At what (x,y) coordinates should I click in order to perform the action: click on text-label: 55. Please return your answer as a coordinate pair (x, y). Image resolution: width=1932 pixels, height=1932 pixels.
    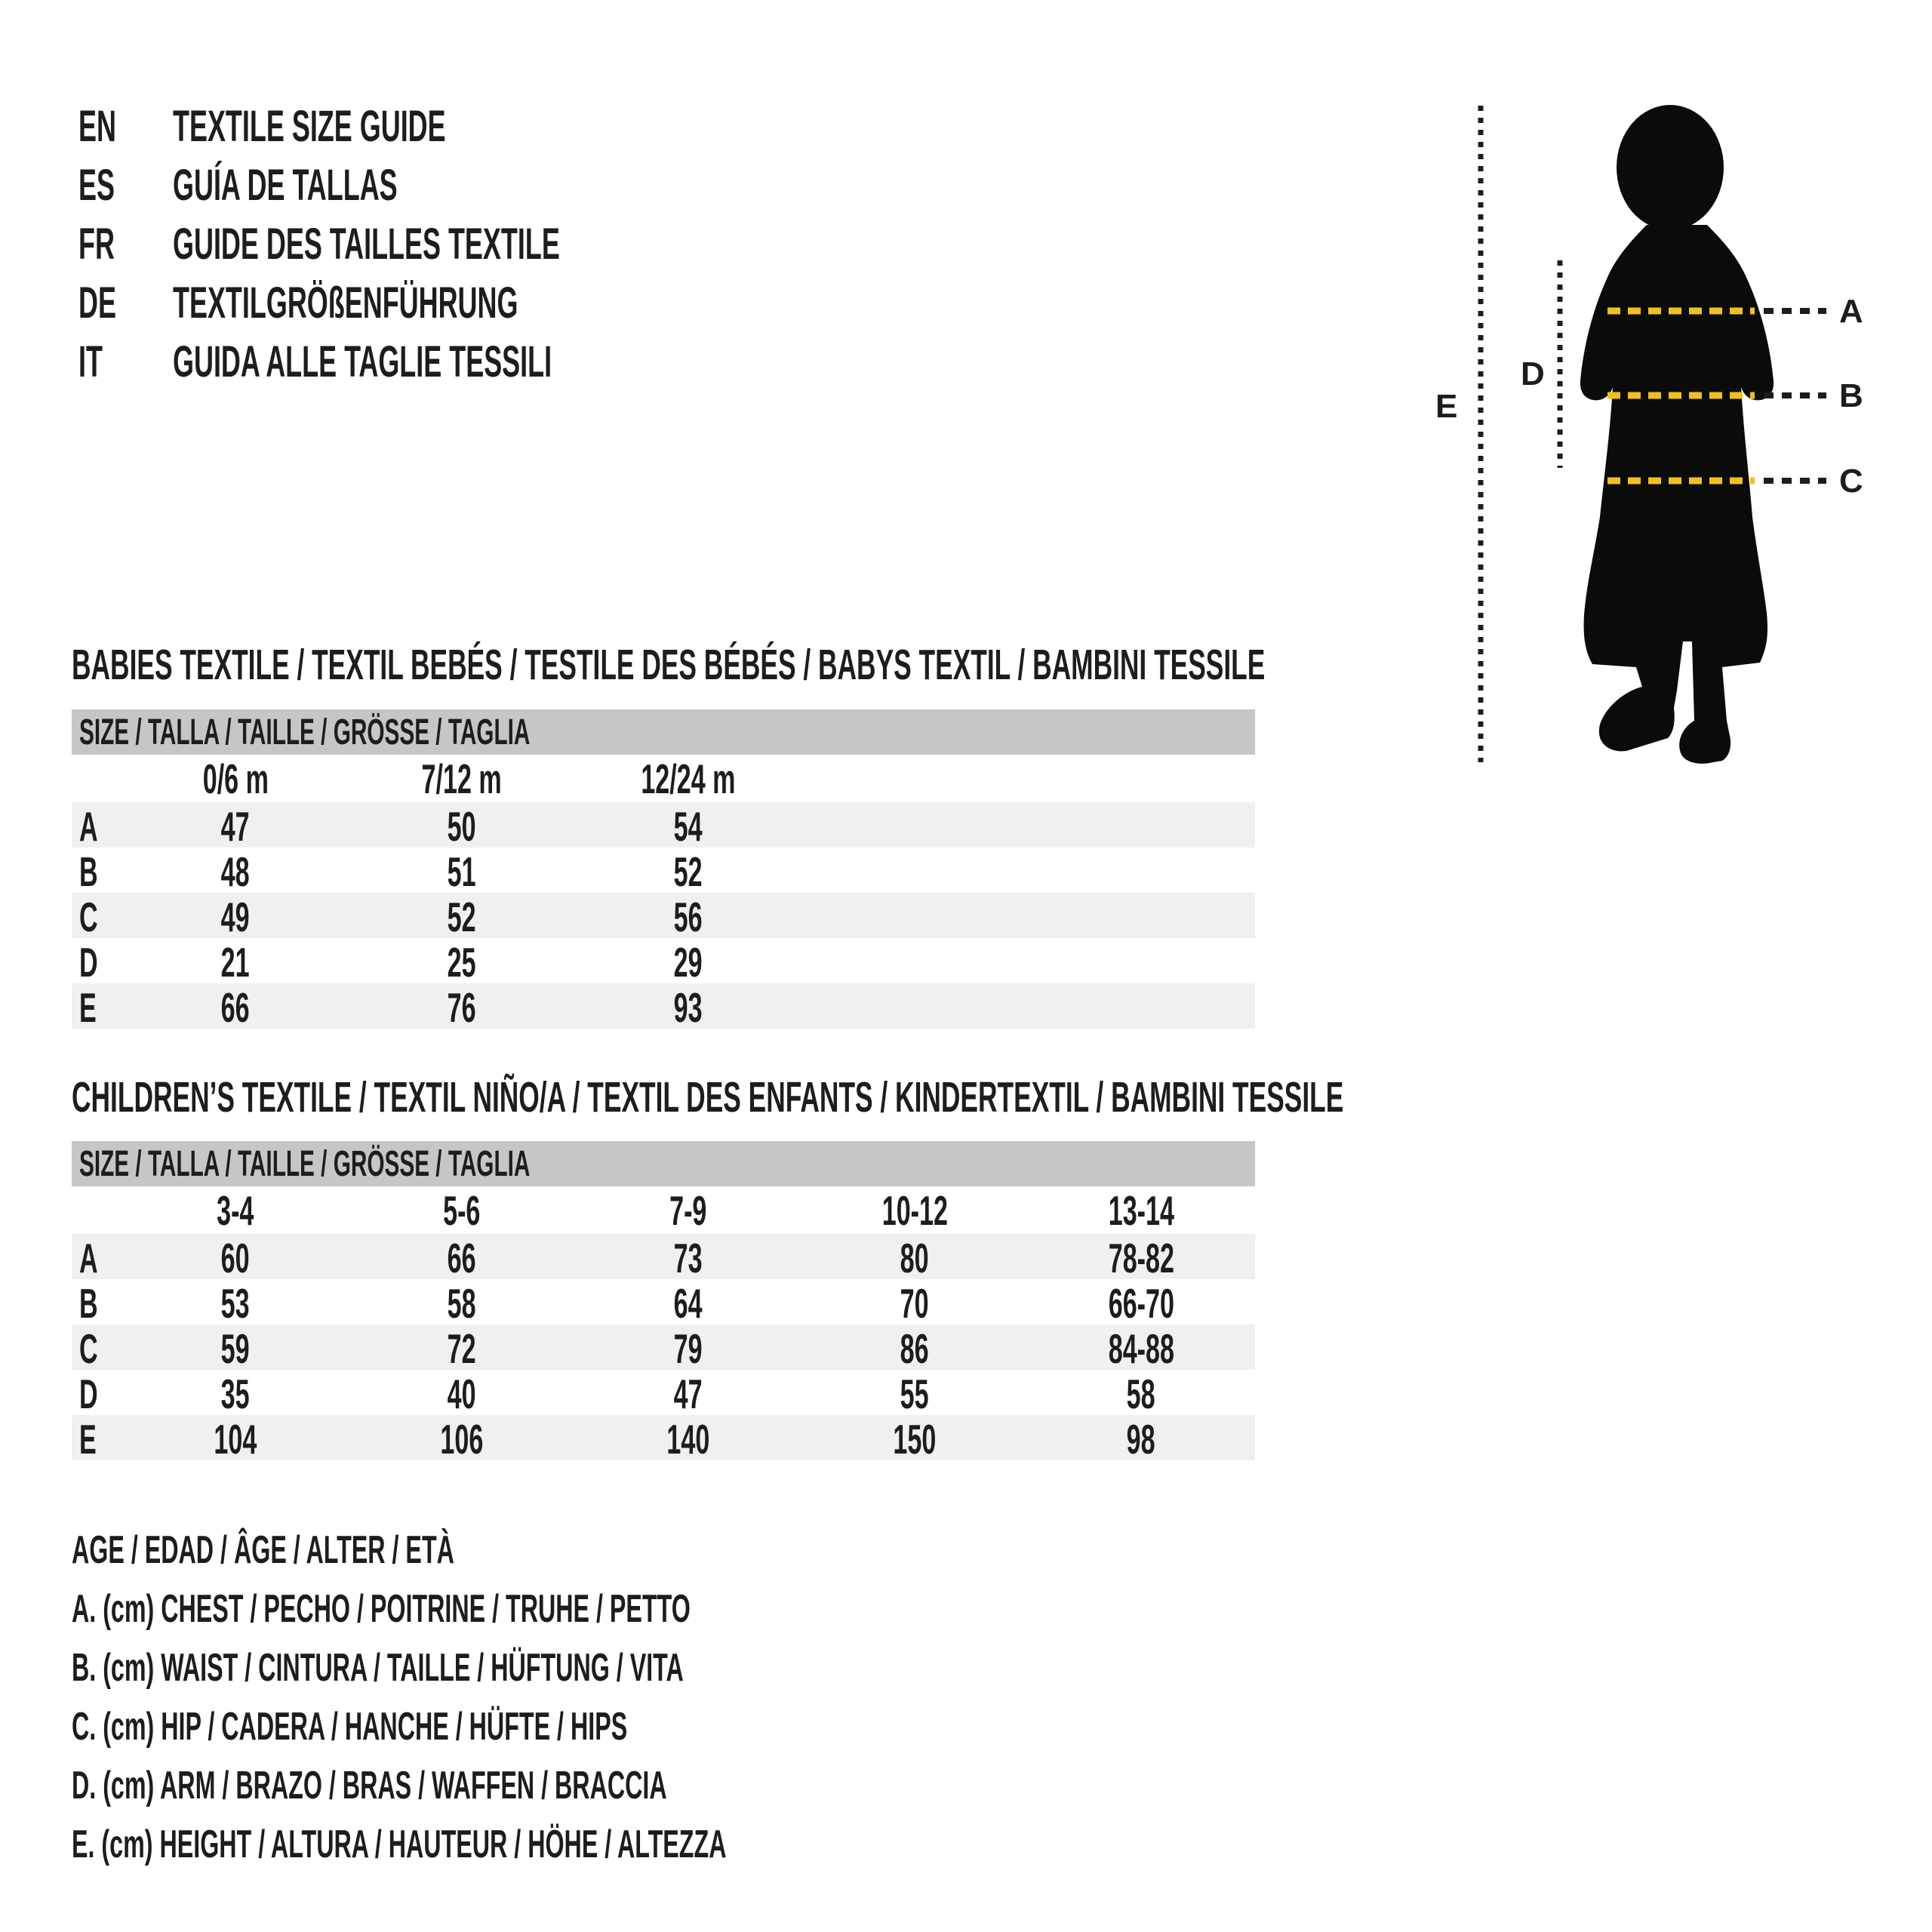
    Looking at the image, I should click on (914, 1394).